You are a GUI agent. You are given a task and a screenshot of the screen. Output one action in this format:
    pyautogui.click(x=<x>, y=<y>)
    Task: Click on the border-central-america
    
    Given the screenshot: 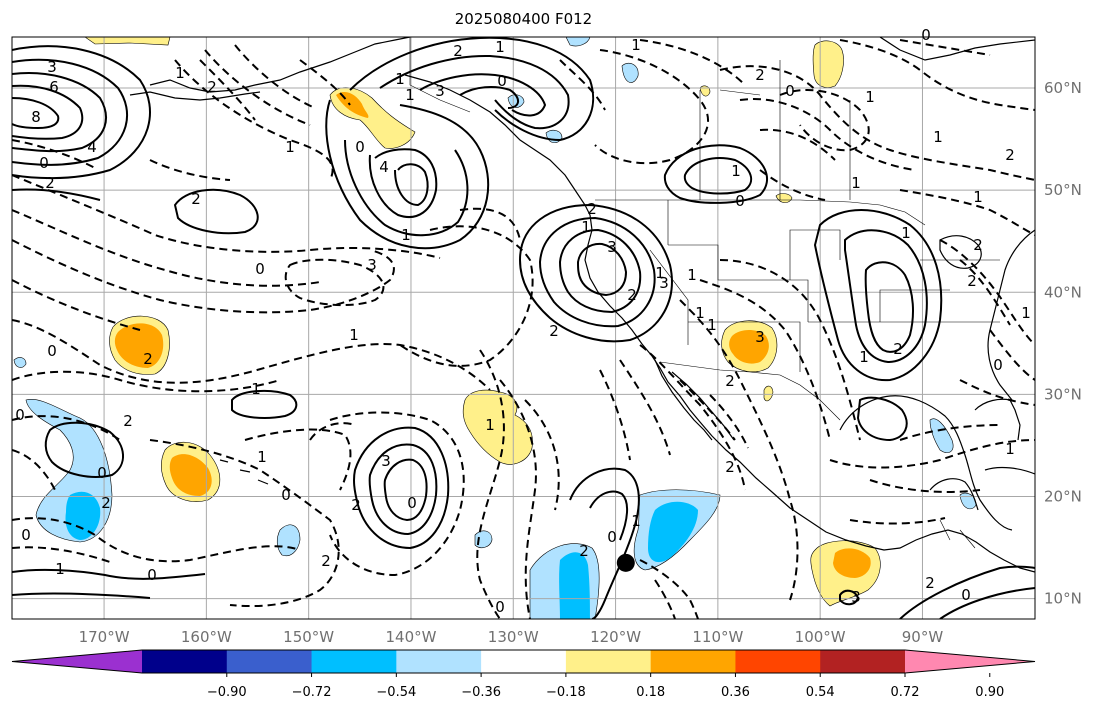 What is the action you would take?
    pyautogui.click(x=957, y=534)
    